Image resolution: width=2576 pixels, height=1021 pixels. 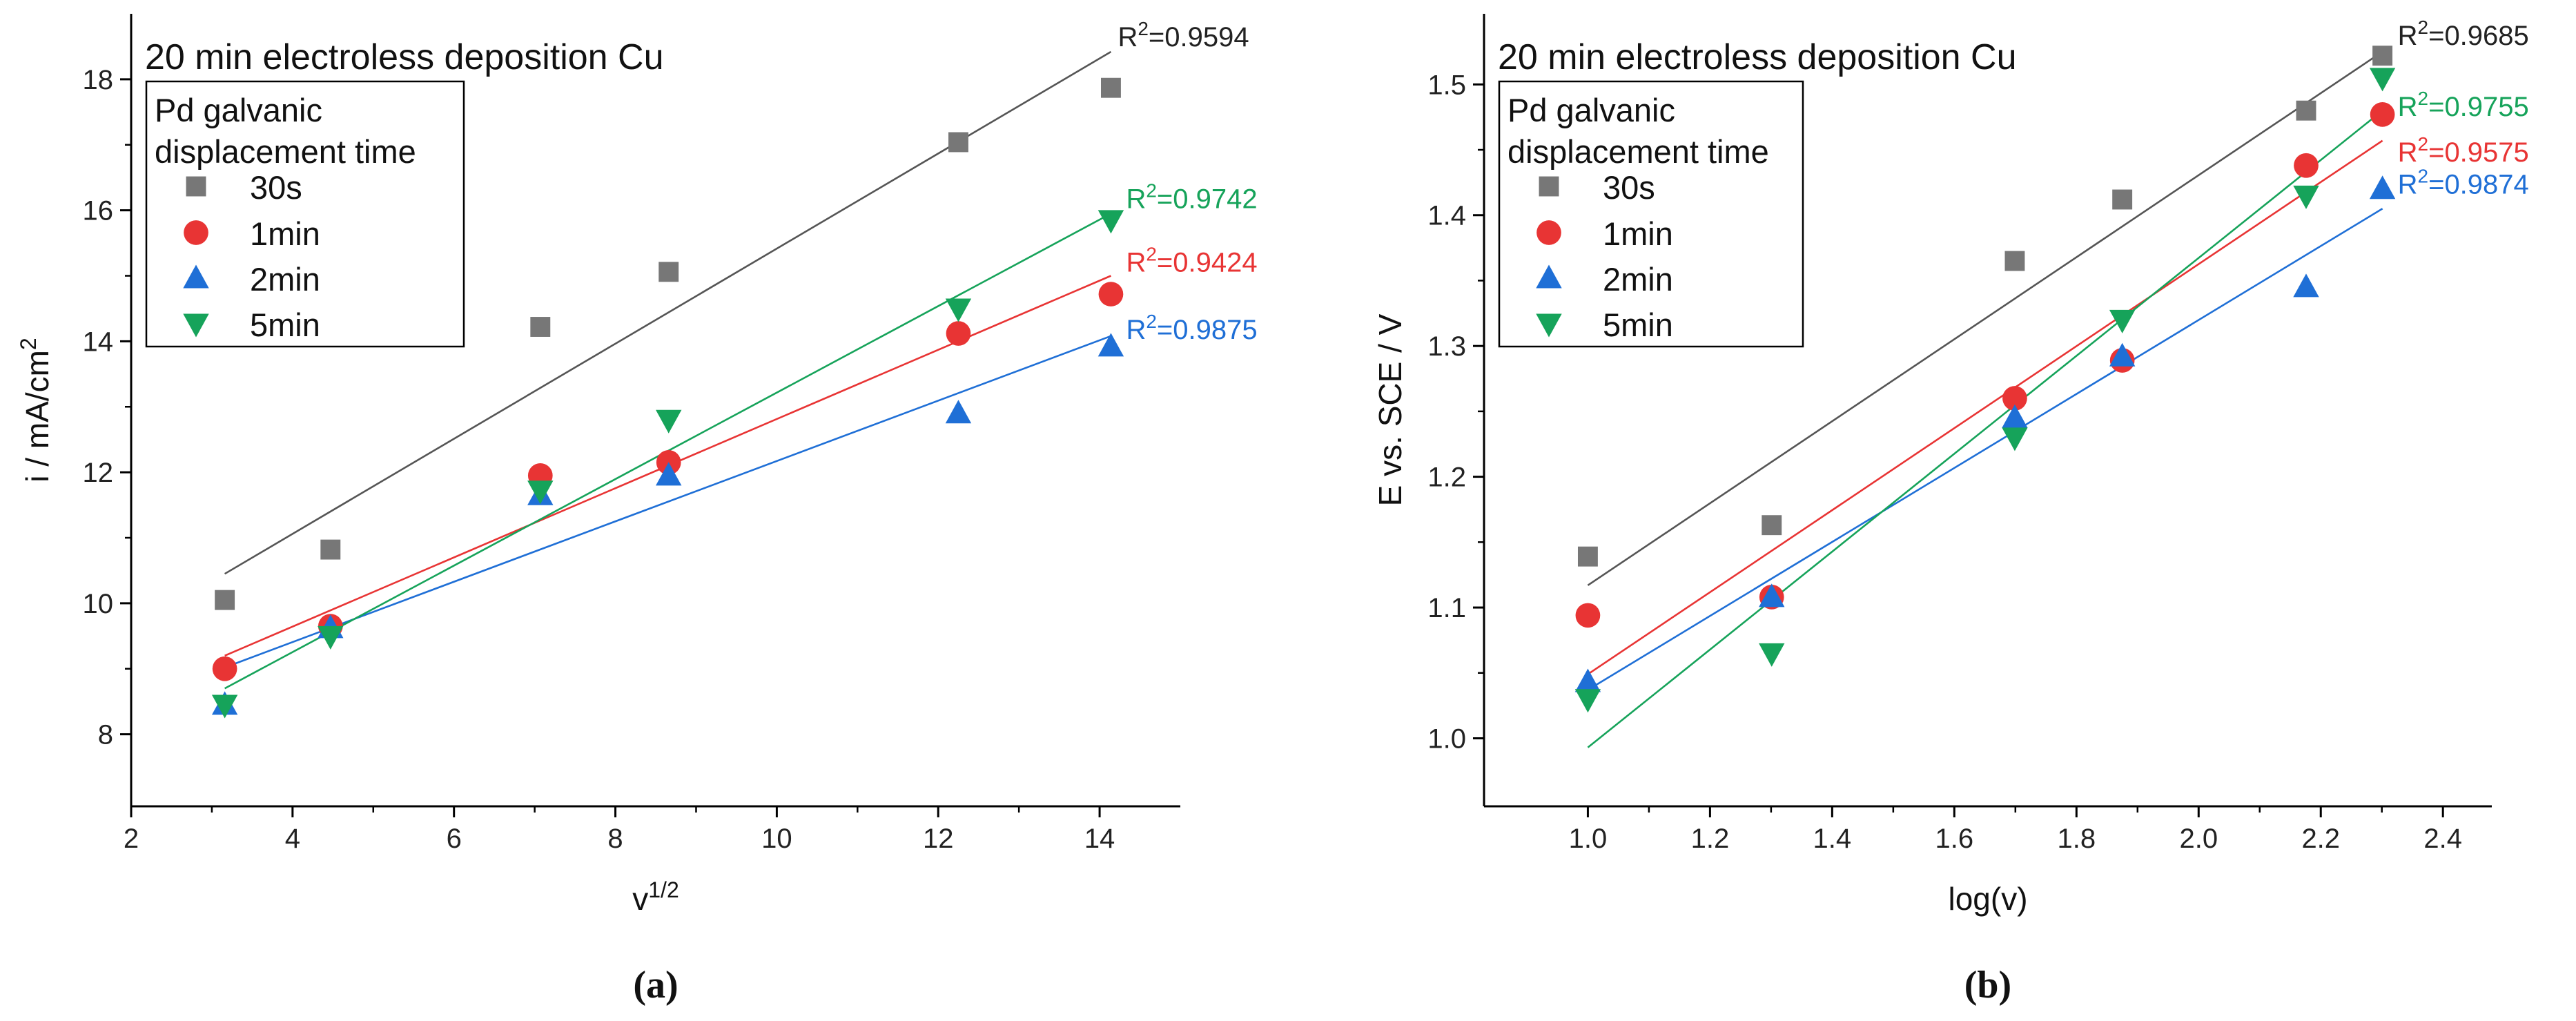 What do you see at coordinates (2442, 839) in the screenshot?
I see `x-tick-label: 2.4` at bounding box center [2442, 839].